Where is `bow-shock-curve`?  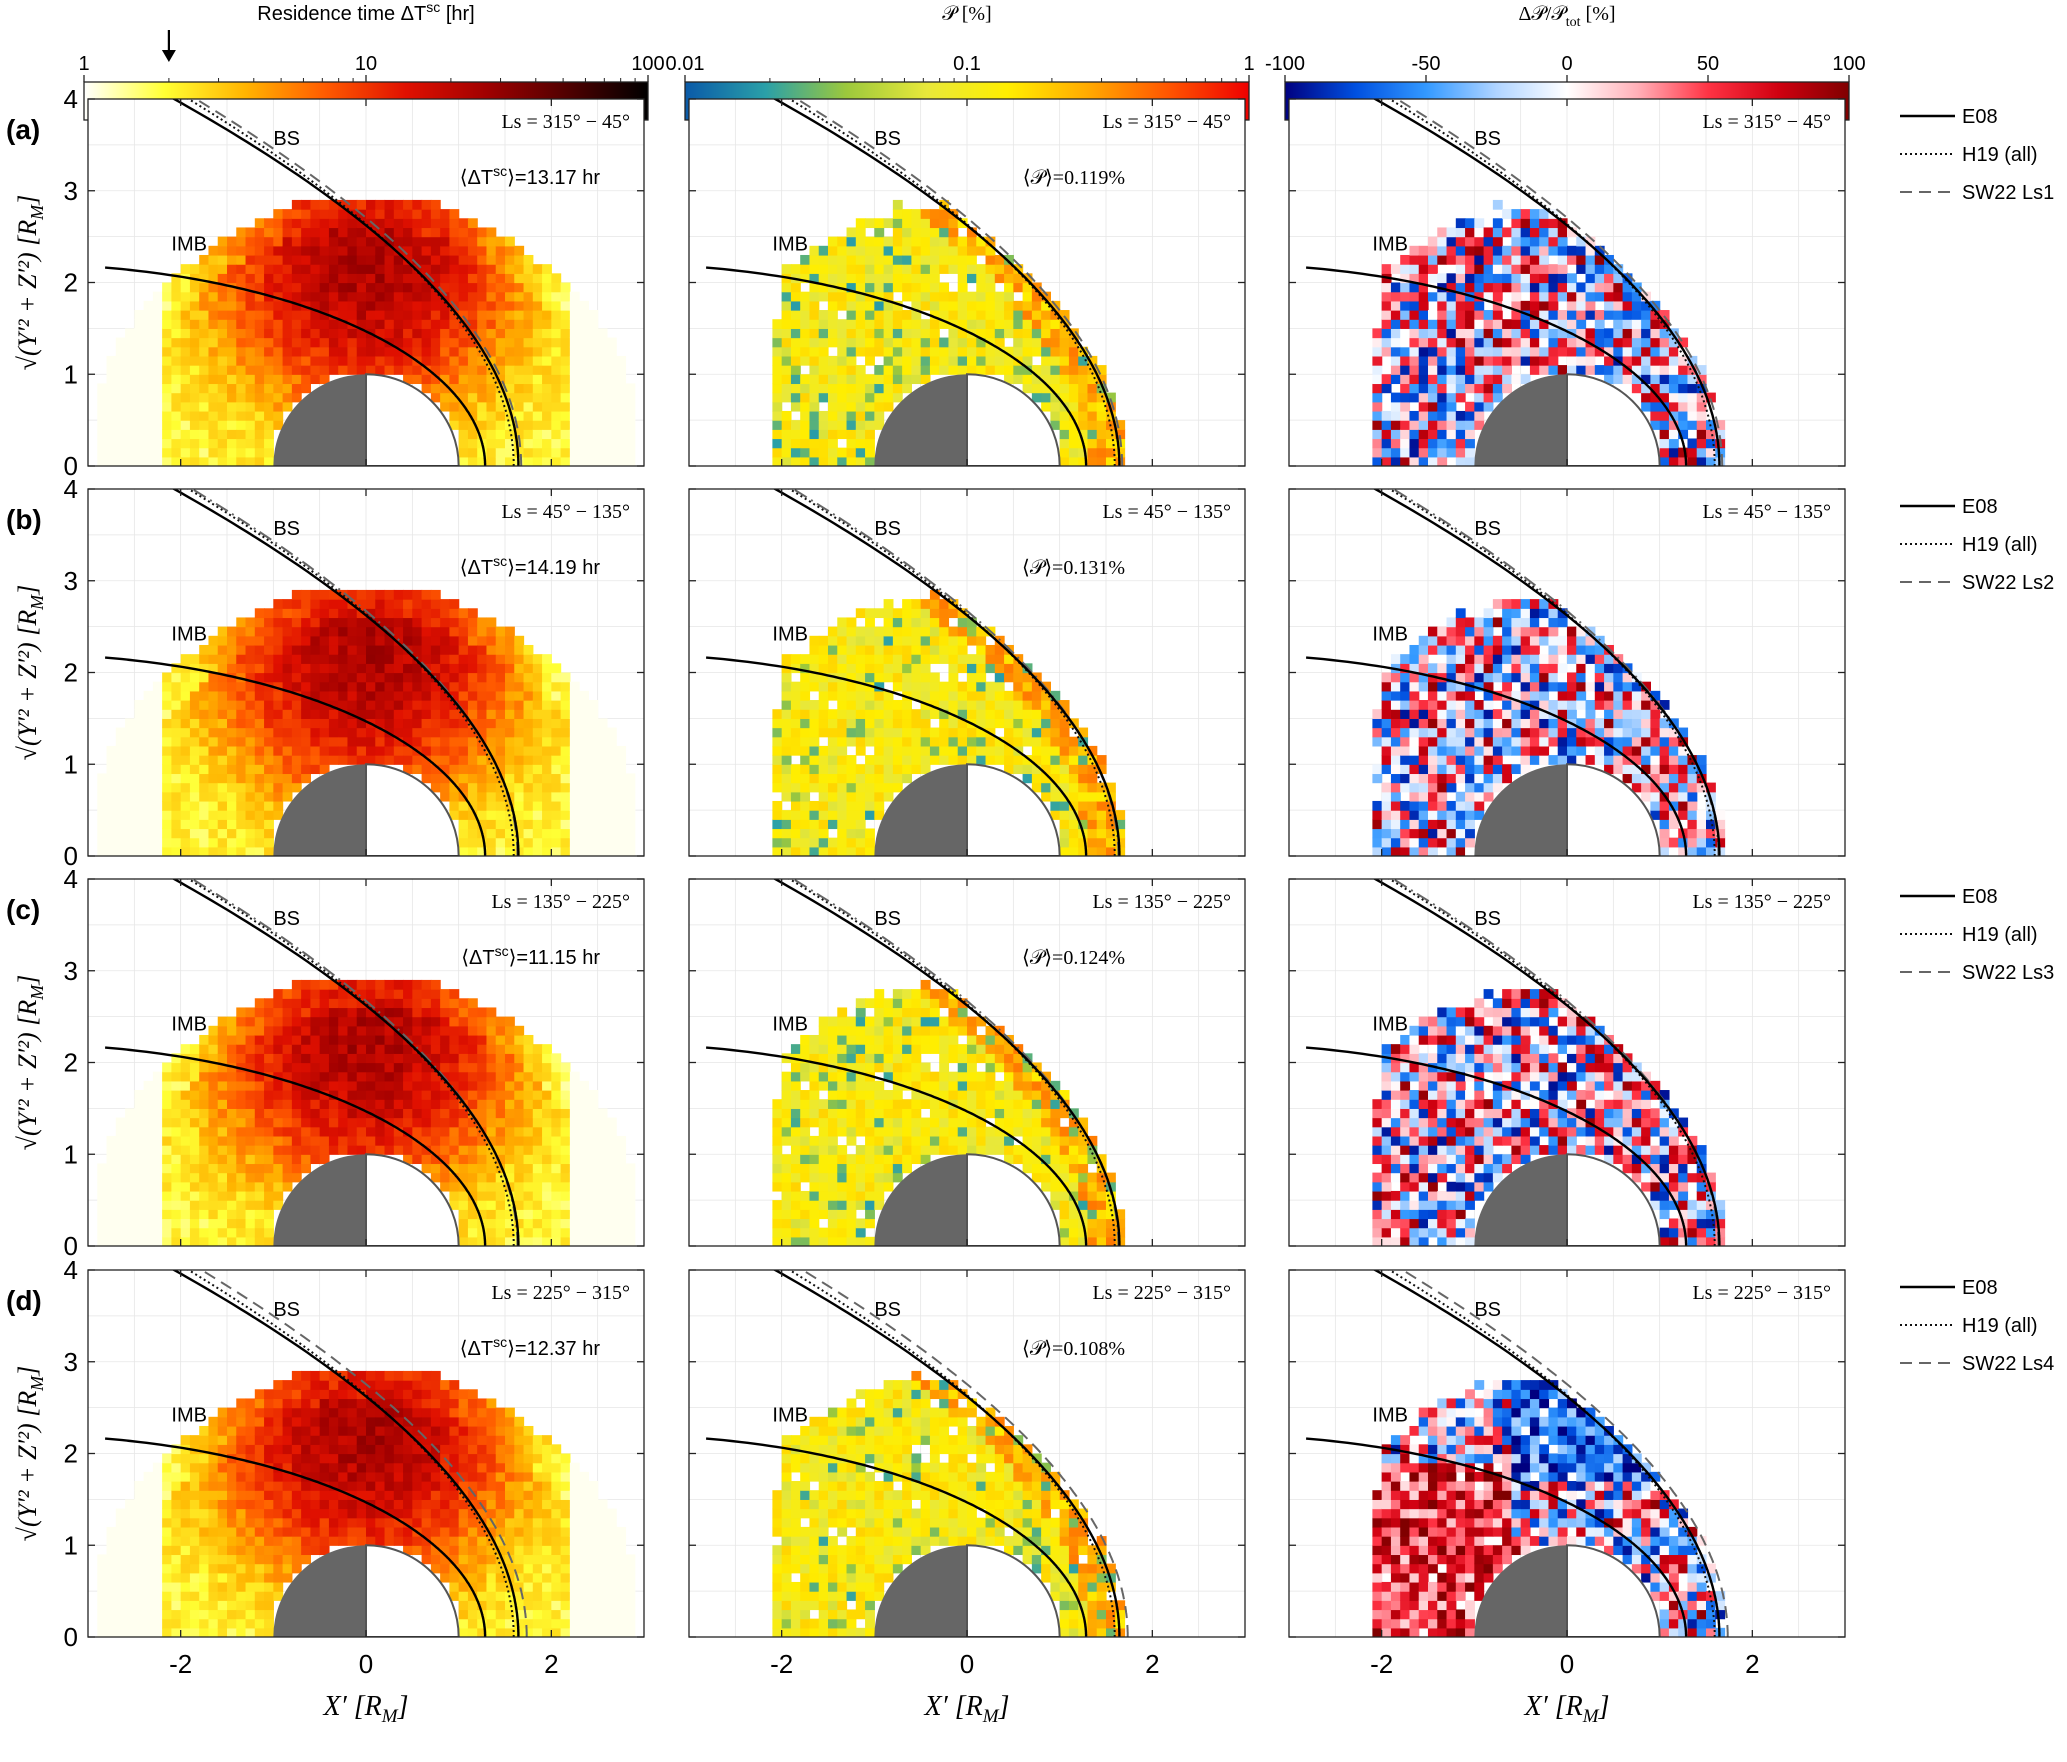 bow-shock-curve is located at coordinates (946, 282).